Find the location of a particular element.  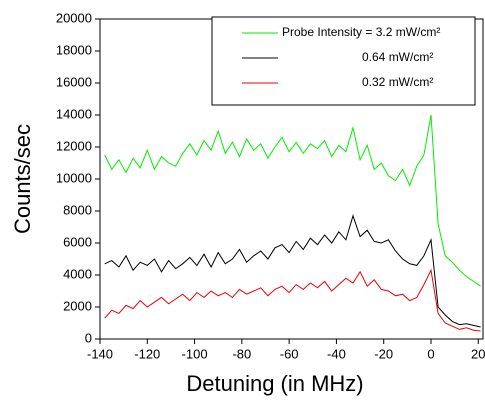

x-axis-label: Detuning (in MHz) is located at coordinates (274, 383).